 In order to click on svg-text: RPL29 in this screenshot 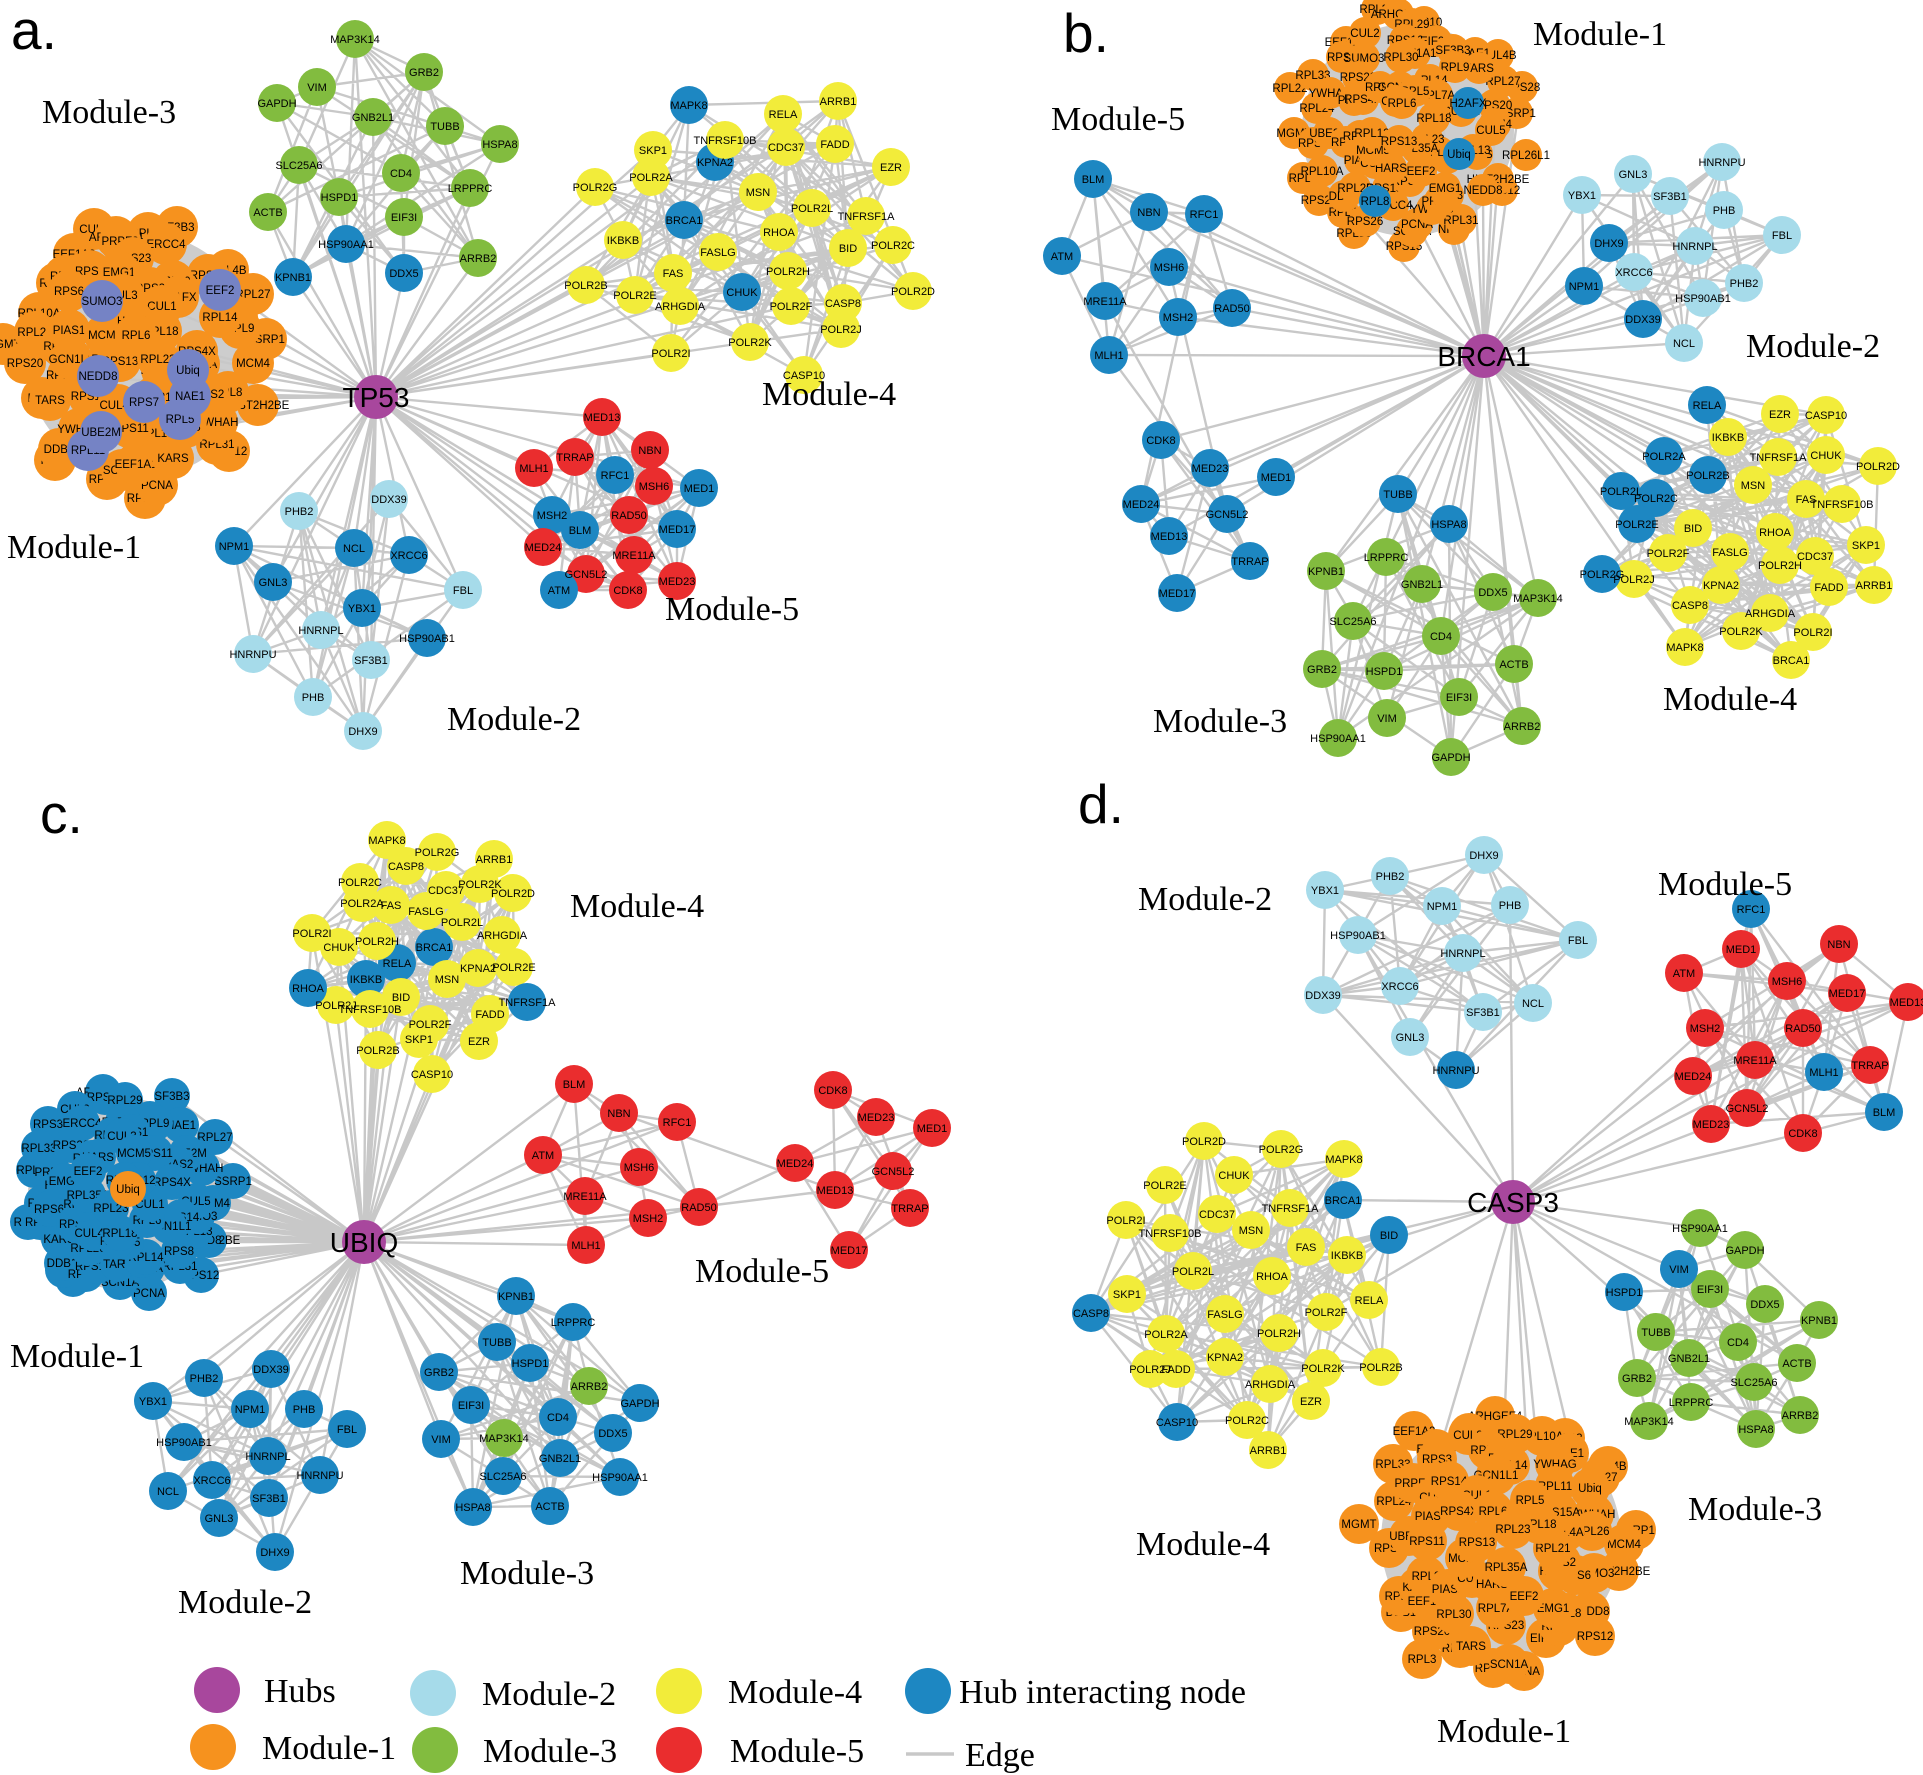, I will do `click(124, 1101)`.